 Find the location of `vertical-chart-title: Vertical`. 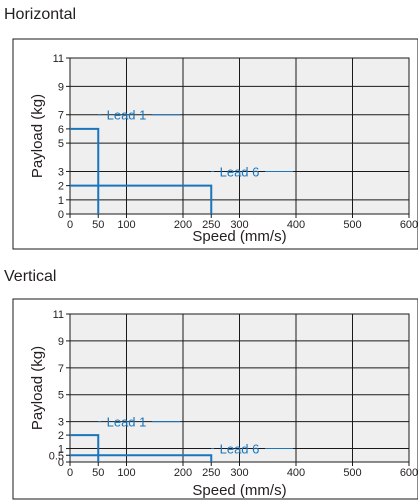

vertical-chart-title: Vertical is located at coordinates (30, 276).